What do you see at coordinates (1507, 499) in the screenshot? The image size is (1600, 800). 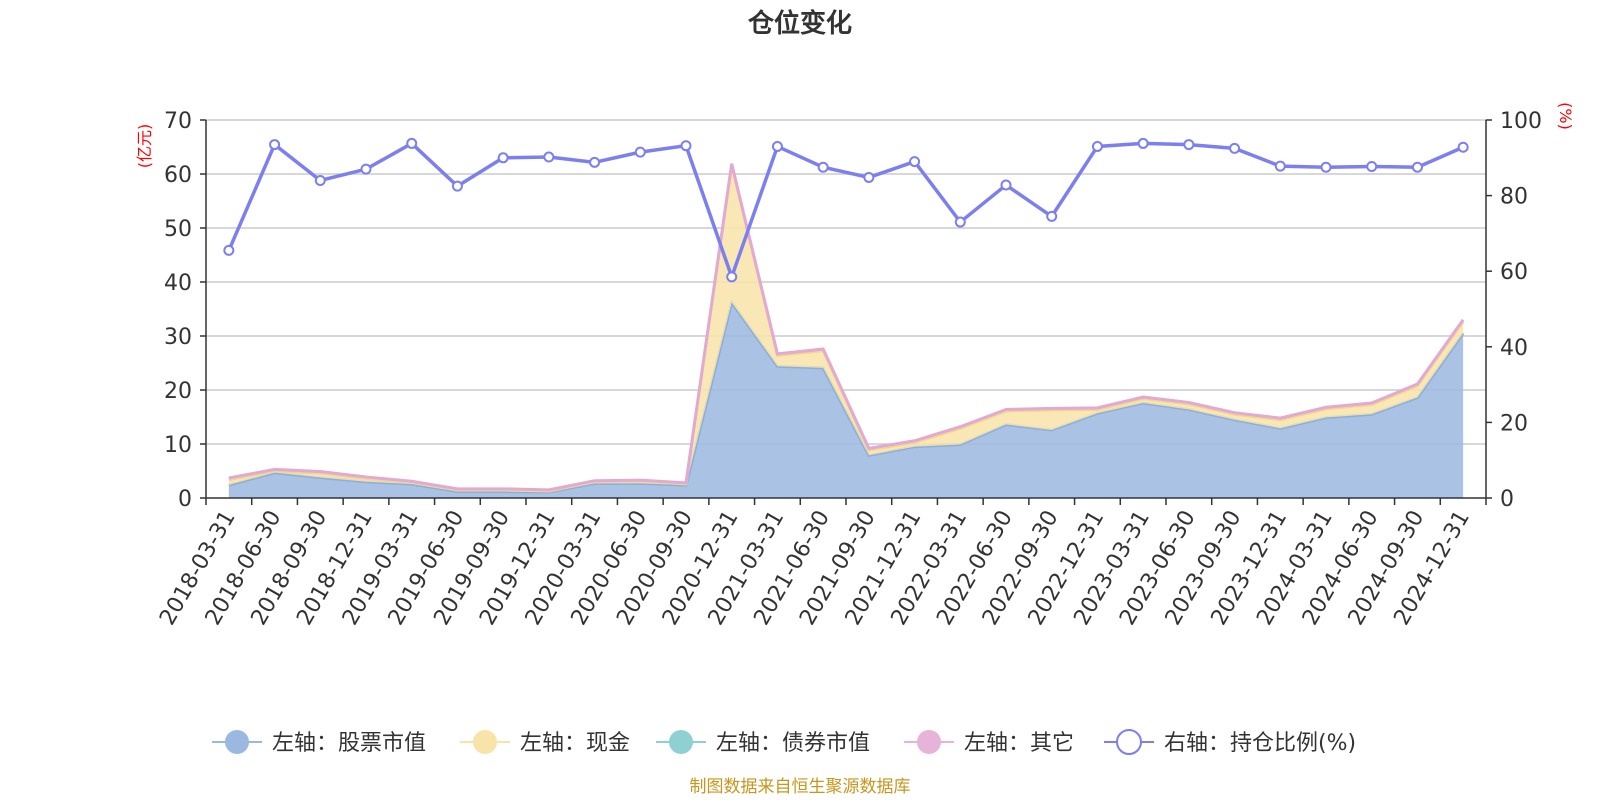 I see `right-axis-tick-label: 0` at bounding box center [1507, 499].